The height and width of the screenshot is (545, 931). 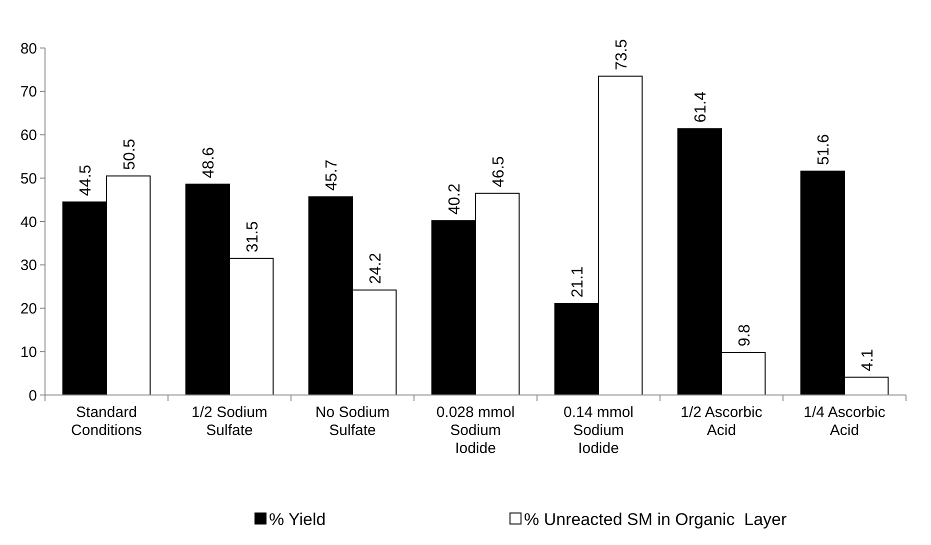 What do you see at coordinates (499, 172) in the screenshot?
I see `data-label: 46.5` at bounding box center [499, 172].